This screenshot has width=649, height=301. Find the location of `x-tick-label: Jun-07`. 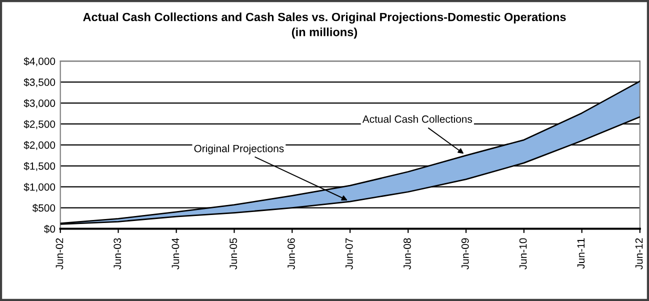

x-tick-label: Jun-07 is located at coordinates (349, 254).